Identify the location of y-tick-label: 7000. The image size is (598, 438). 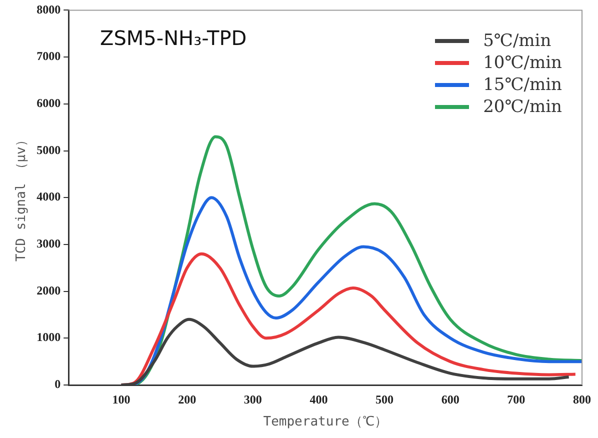
(48, 56).